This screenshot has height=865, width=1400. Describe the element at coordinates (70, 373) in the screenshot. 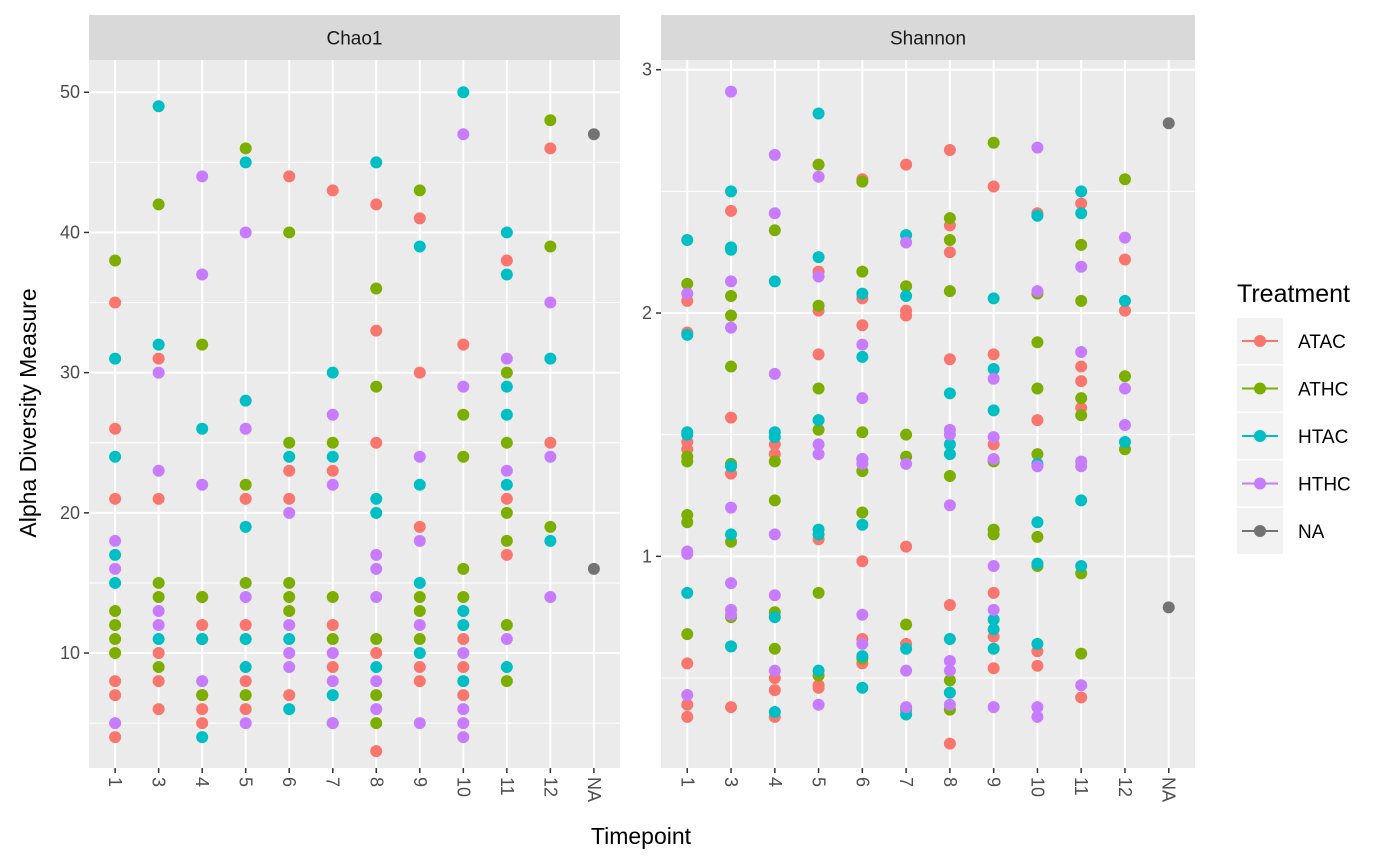

I see `y-tick-label: 30` at that location.